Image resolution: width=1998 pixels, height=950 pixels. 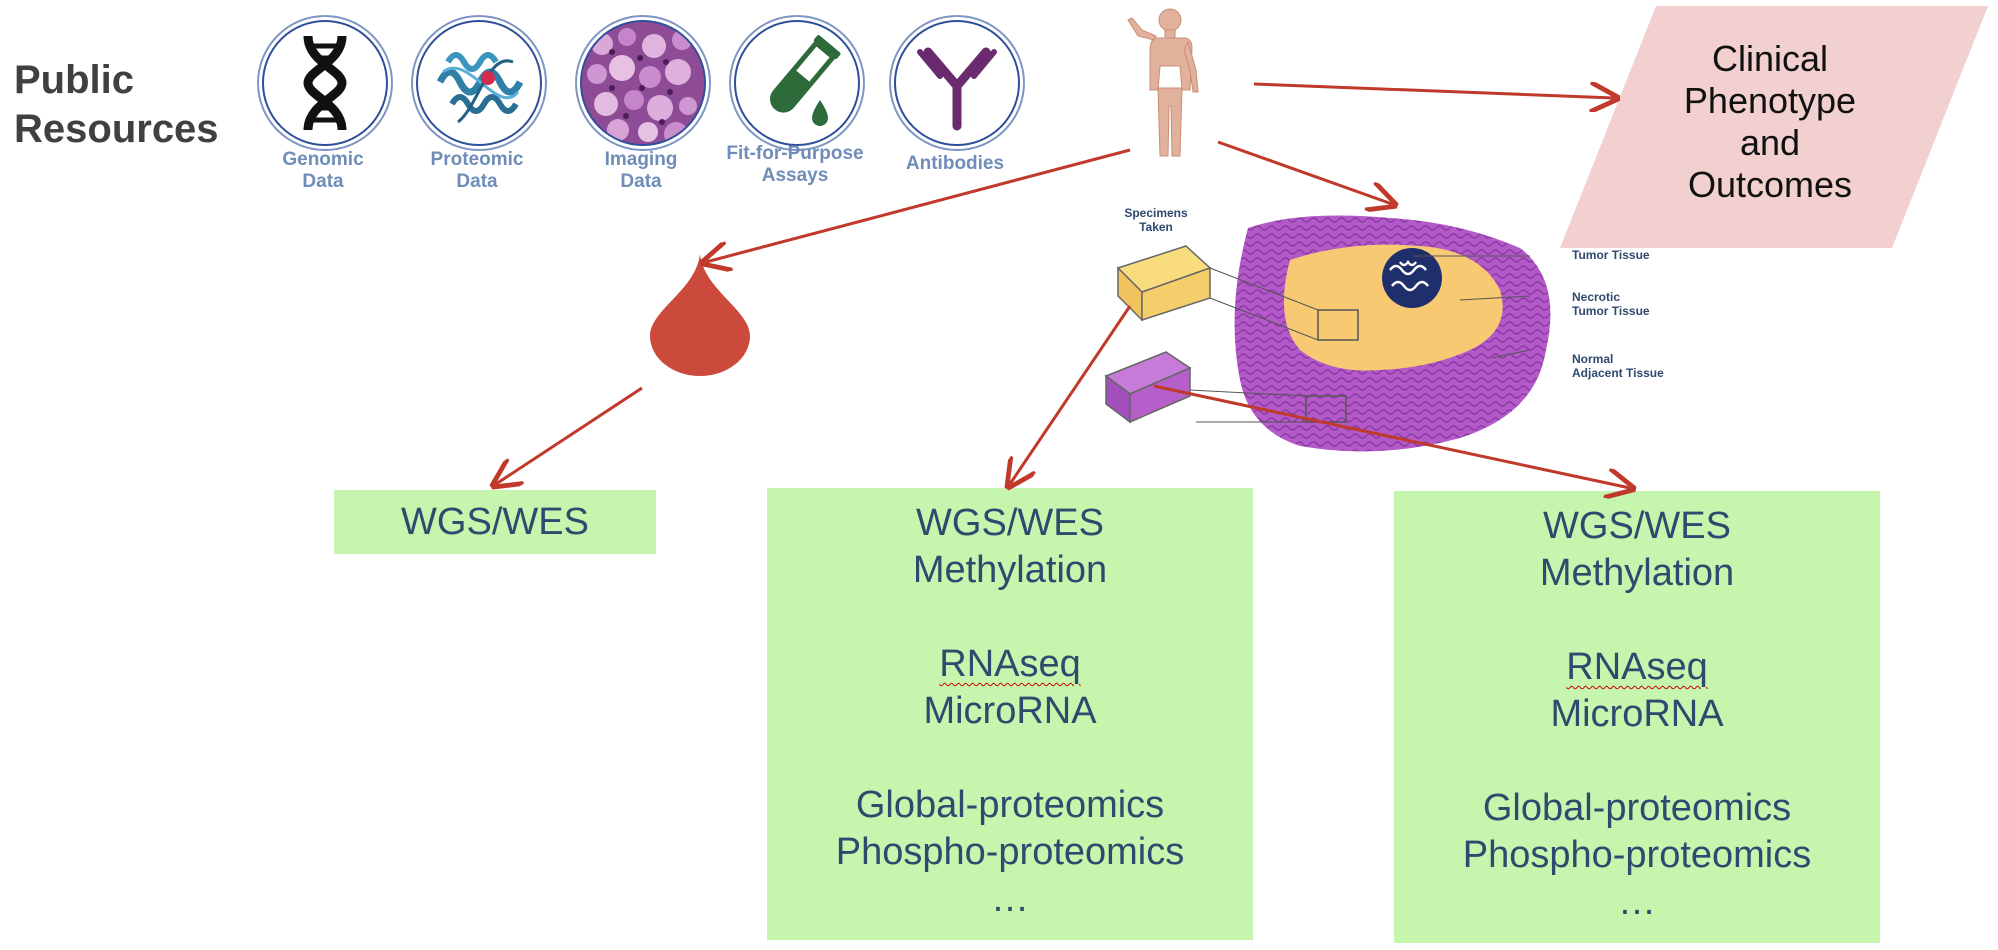 What do you see at coordinates (323, 170) in the screenshot?
I see `resource-label-genomic: Genomic Data` at bounding box center [323, 170].